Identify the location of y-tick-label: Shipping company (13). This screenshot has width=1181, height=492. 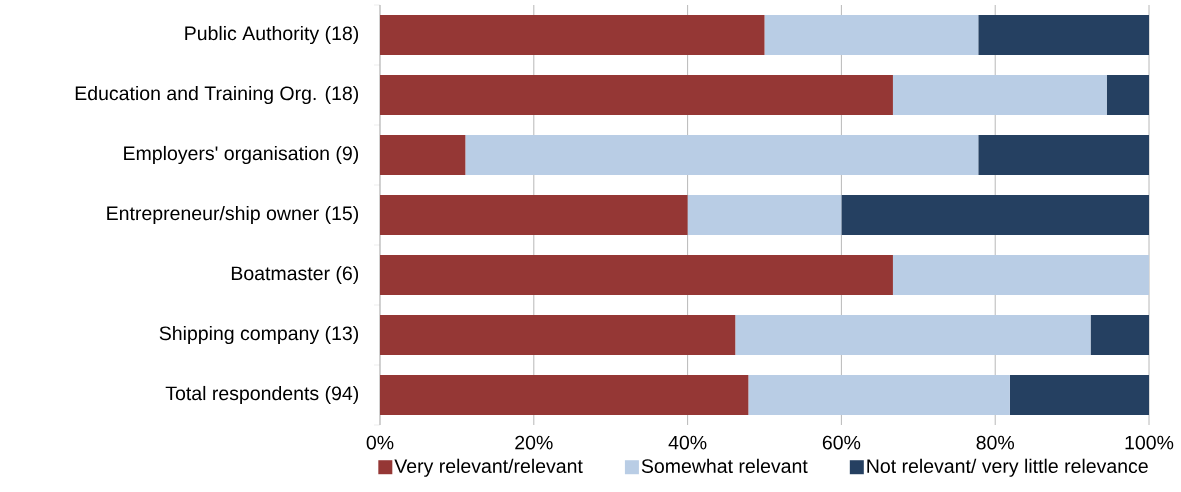
(259, 335).